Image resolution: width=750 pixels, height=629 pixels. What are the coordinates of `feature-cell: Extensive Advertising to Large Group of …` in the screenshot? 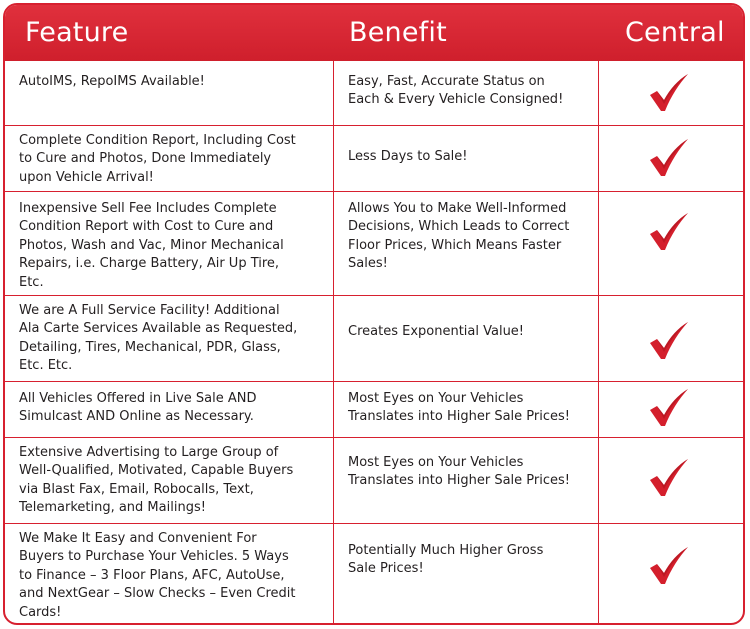 It's located at (156, 480).